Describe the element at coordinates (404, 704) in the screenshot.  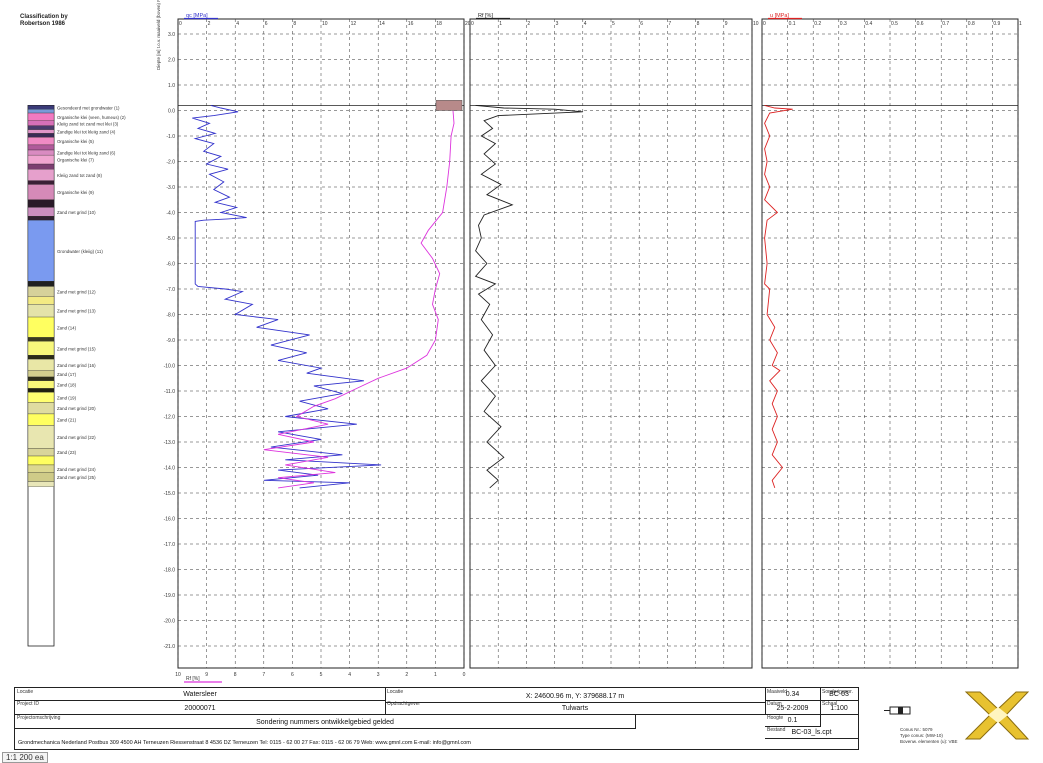
I see `footer-cell-client-label: Opdrachtgever` at that location.